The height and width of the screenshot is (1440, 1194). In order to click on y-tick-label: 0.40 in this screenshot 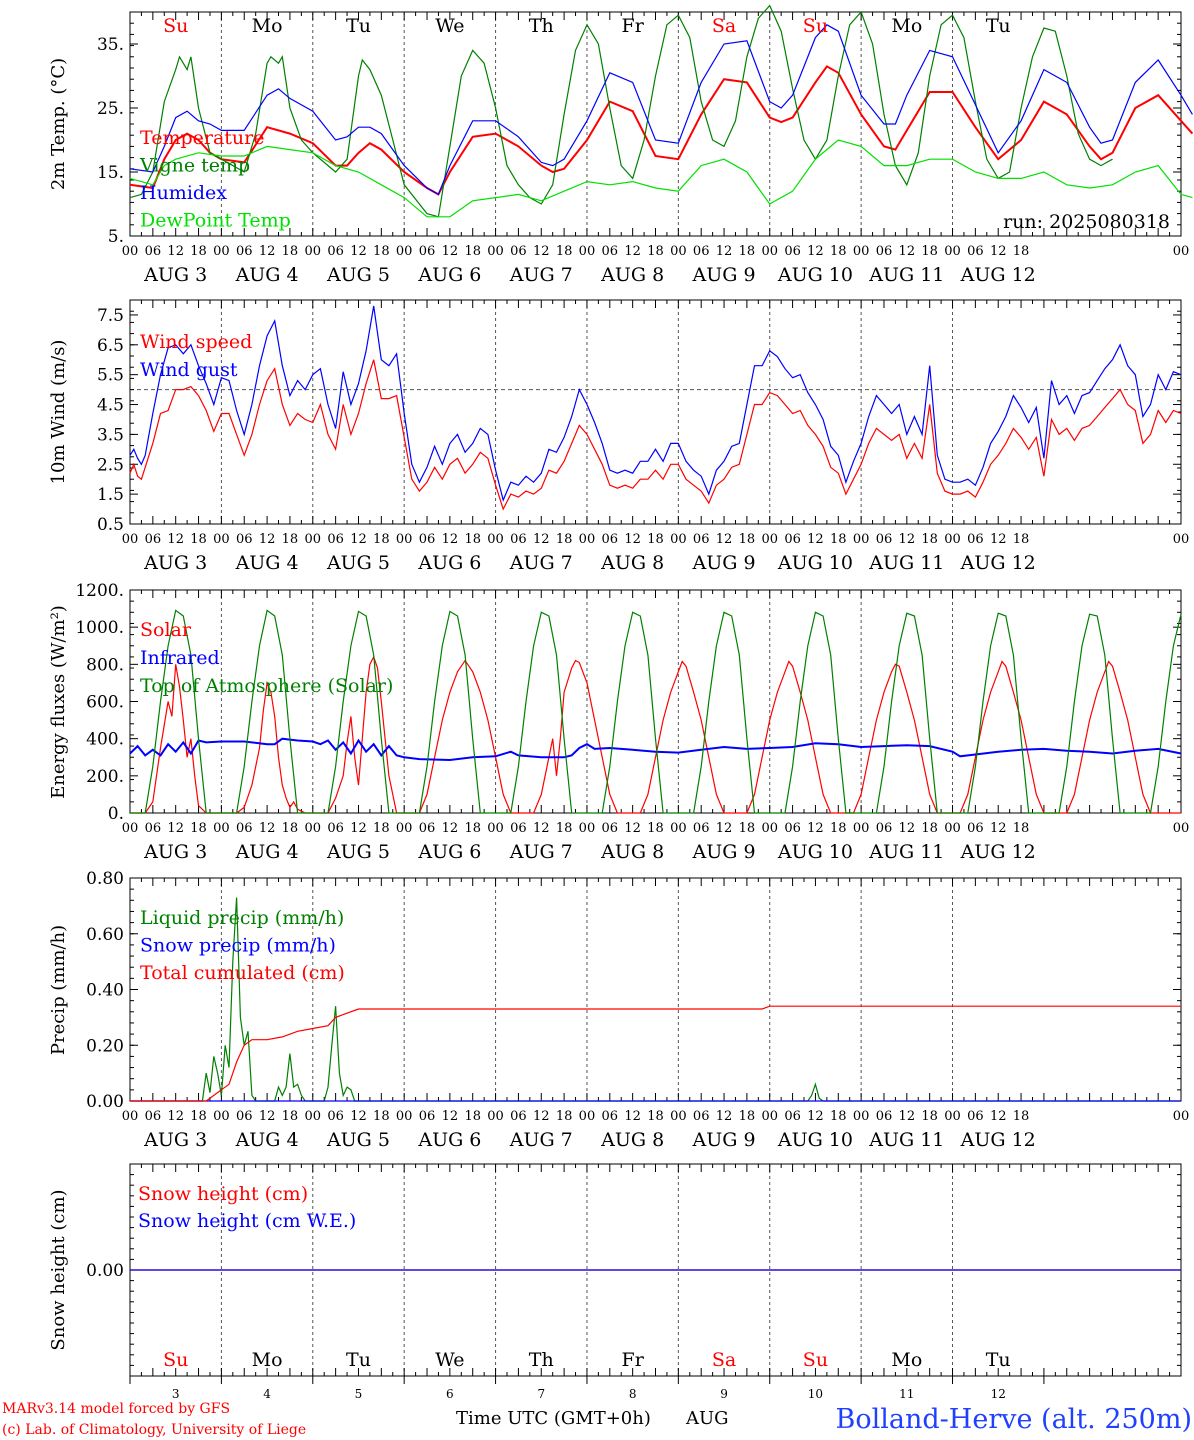, I will do `click(105, 991)`.